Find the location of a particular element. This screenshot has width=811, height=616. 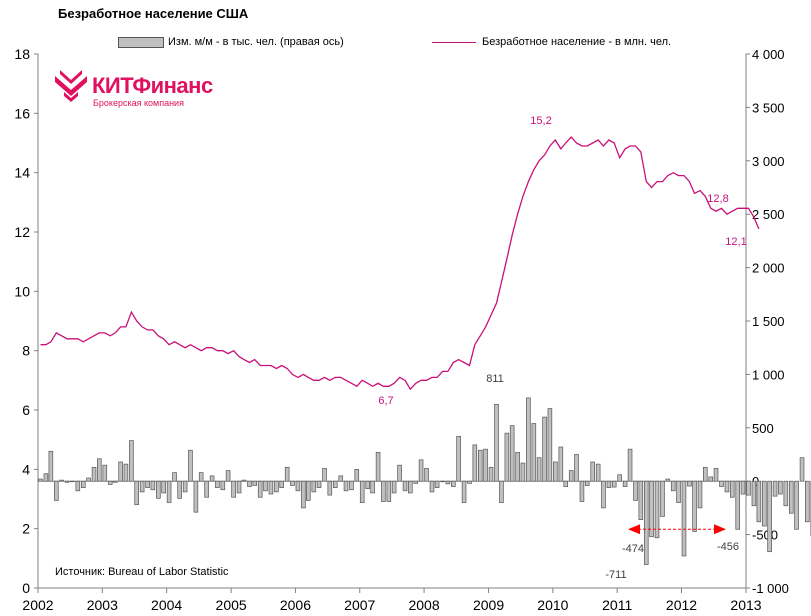

right-tick-label: 1 500 is located at coordinates (768, 321).